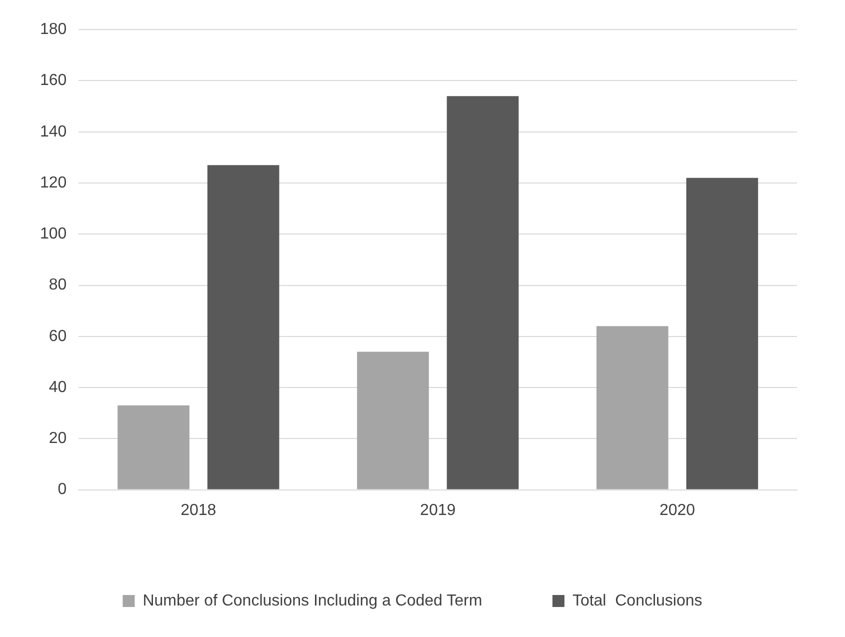 The height and width of the screenshot is (637, 845). I want to click on y-tick-label: 80, so click(57, 285).